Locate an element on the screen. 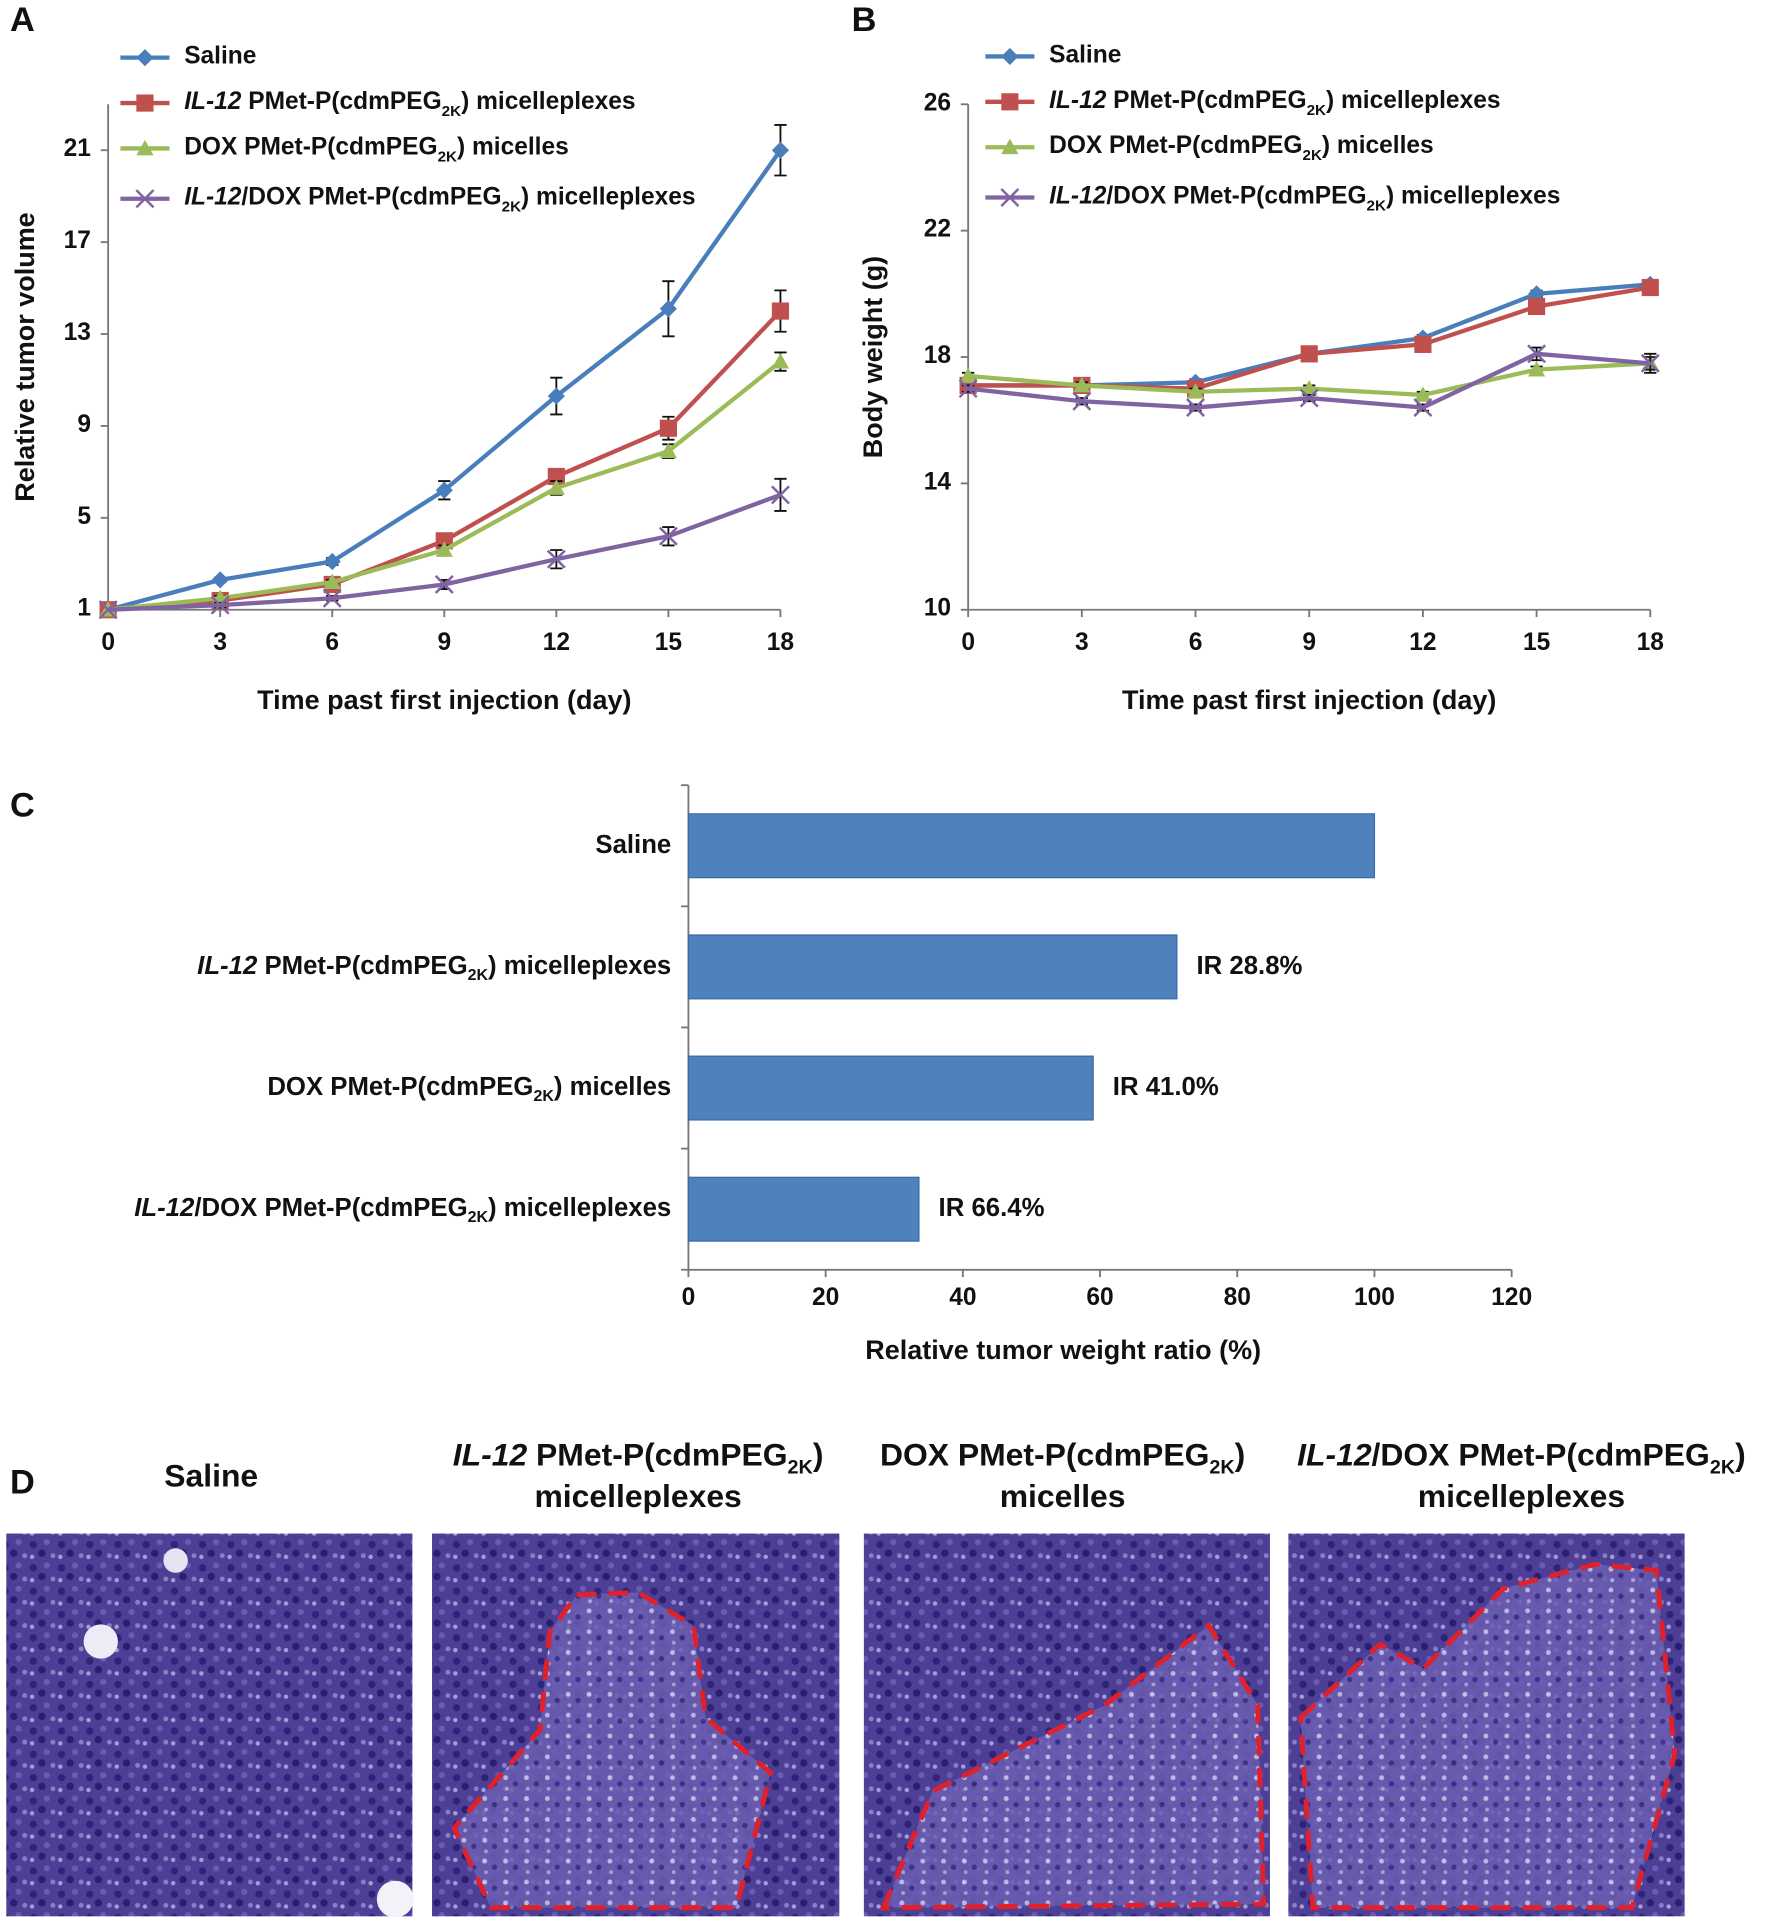 This screenshot has width=1767, height=1920. category-label: DOX PMet-P(cdmPEG2K) micelles is located at coordinates (469, 1089).